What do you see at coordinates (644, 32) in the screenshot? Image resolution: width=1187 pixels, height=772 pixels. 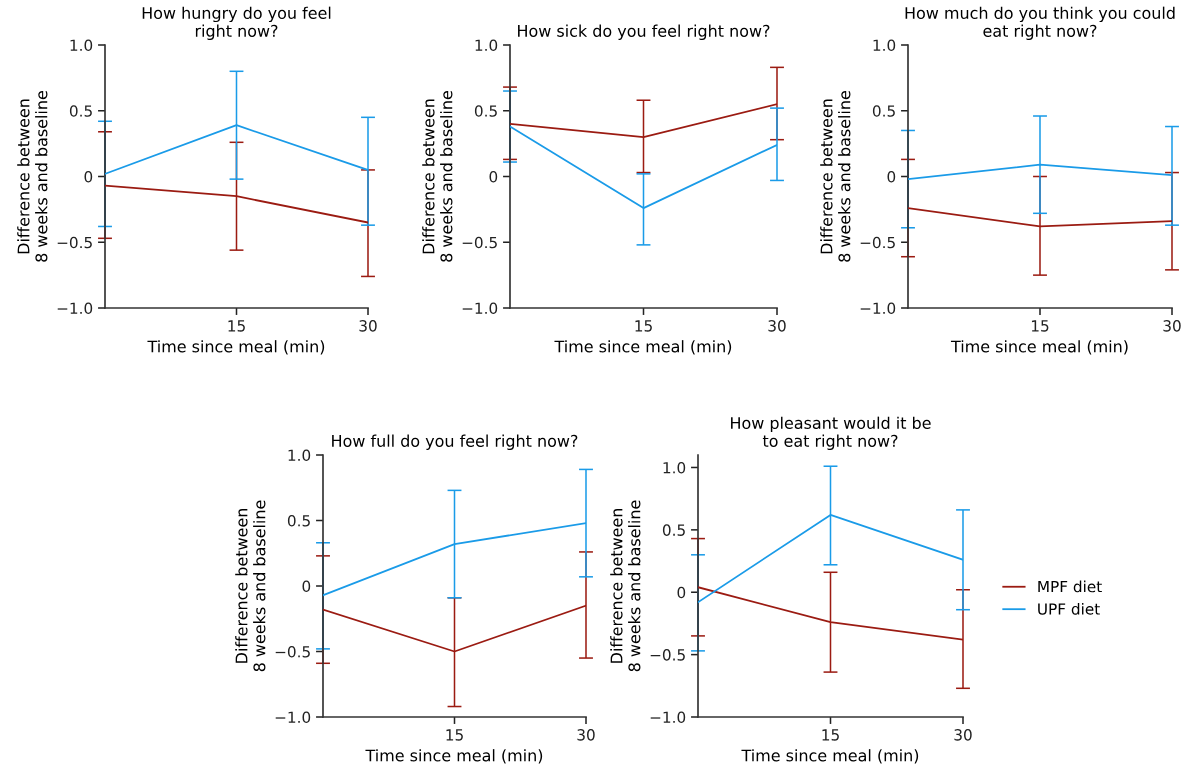 I see `chart-title: How sick do you feel right now?` at bounding box center [644, 32].